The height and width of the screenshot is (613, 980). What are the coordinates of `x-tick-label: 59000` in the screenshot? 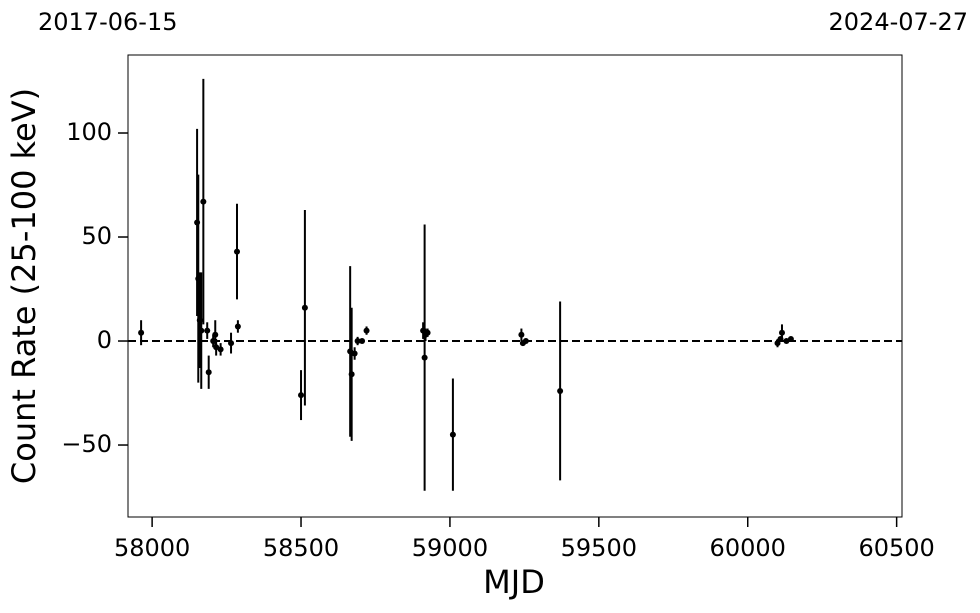 It's located at (450, 548).